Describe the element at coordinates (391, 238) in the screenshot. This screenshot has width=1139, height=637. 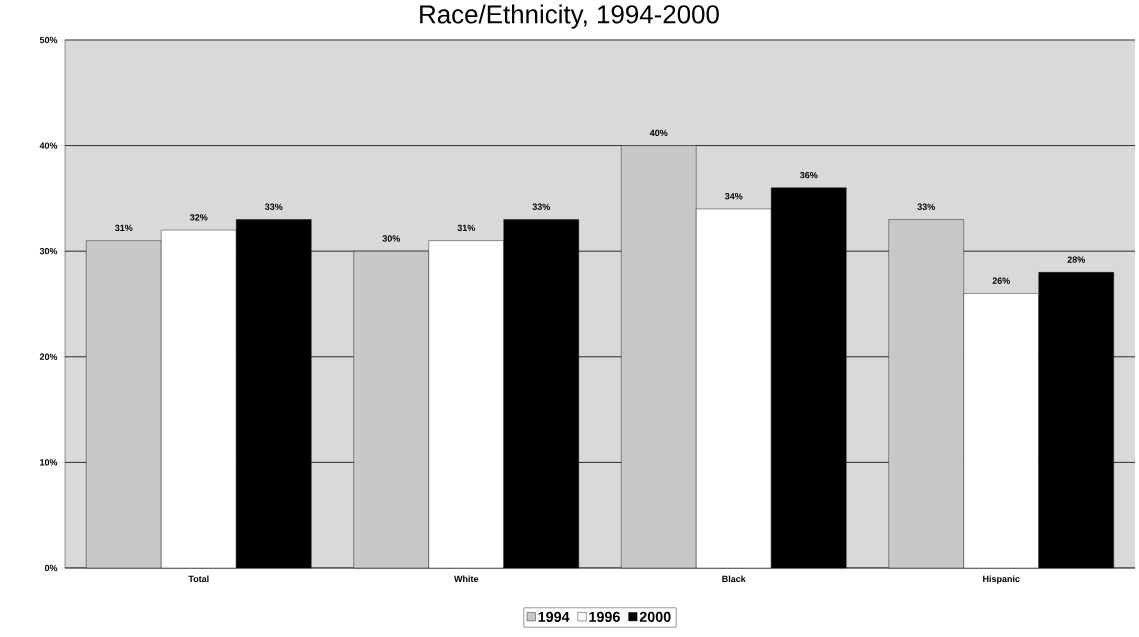
I see `data-label: 30%` at that location.